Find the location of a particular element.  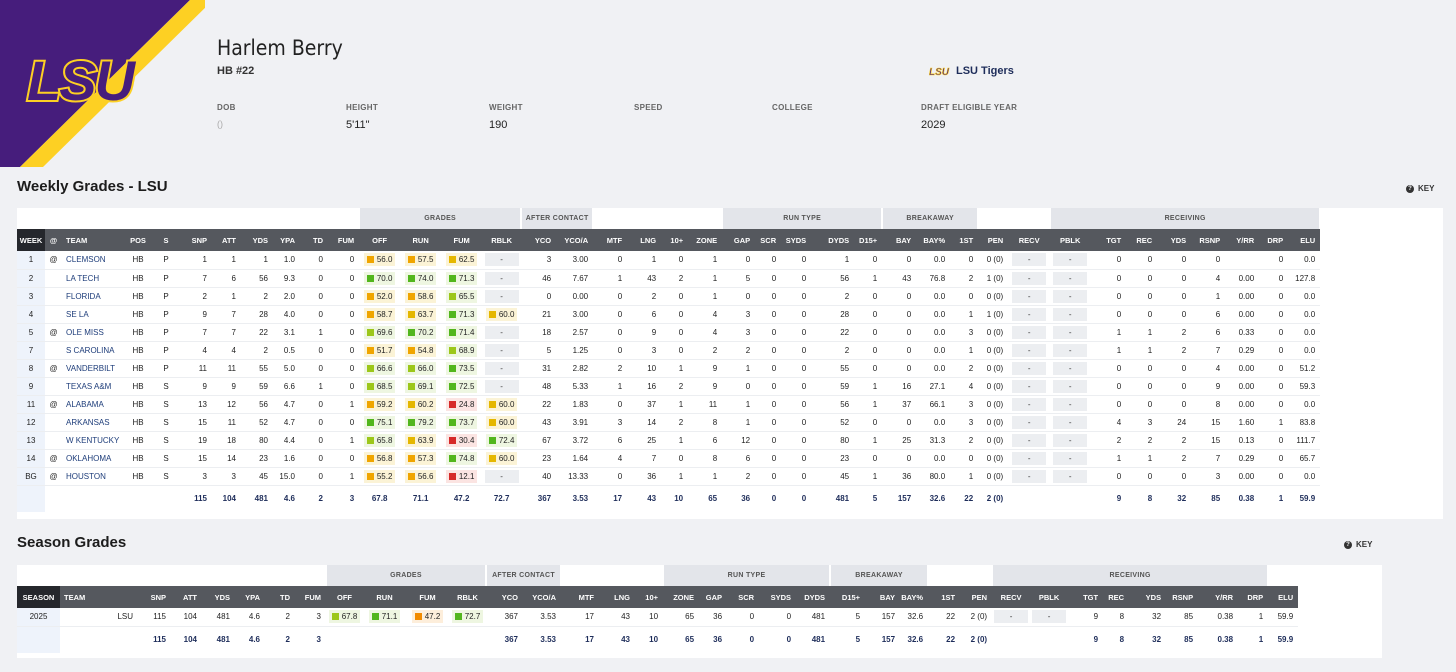

team-link: LSU LSU Tigers is located at coordinates (971, 71).